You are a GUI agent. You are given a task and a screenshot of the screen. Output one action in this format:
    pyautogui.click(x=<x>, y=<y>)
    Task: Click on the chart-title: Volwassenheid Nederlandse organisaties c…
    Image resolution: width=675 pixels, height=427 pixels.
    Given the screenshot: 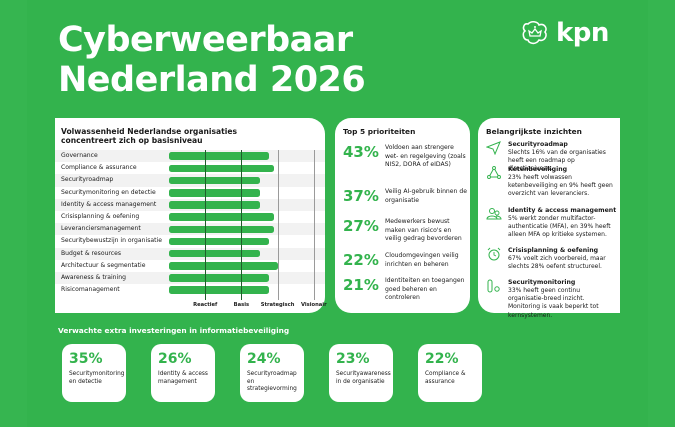 What is the action you would take?
    pyautogui.click(x=149, y=136)
    